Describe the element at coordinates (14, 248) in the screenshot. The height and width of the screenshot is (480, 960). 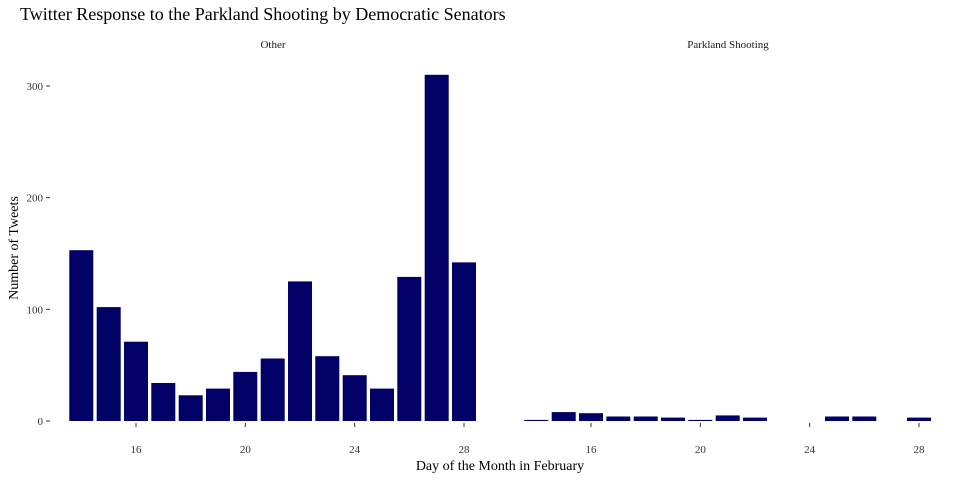
I see `y-axis-label: Number of Tweets` at that location.